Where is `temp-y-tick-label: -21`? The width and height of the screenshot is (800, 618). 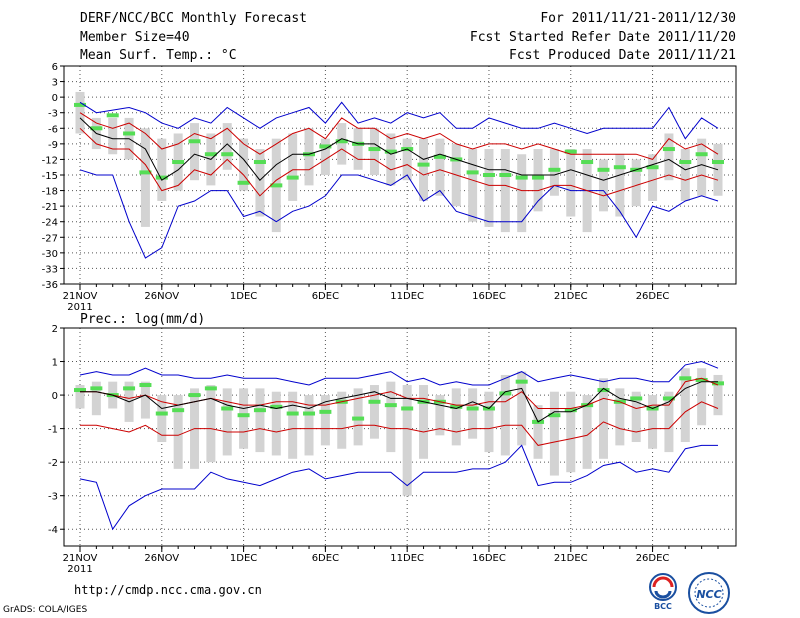
temp-y-tick-label: -21 is located at coordinates (50, 207).